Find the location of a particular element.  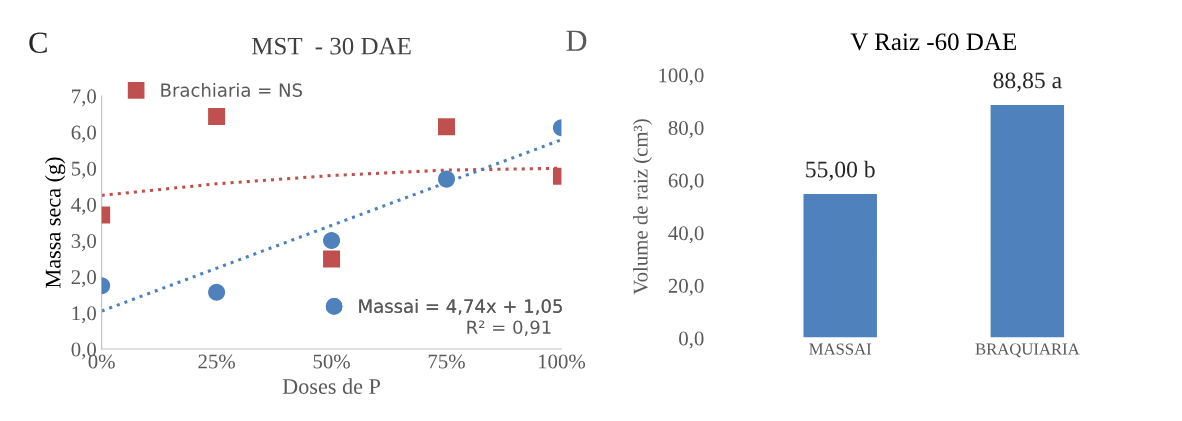

annotation: R² = 0,91 is located at coordinates (509, 328).